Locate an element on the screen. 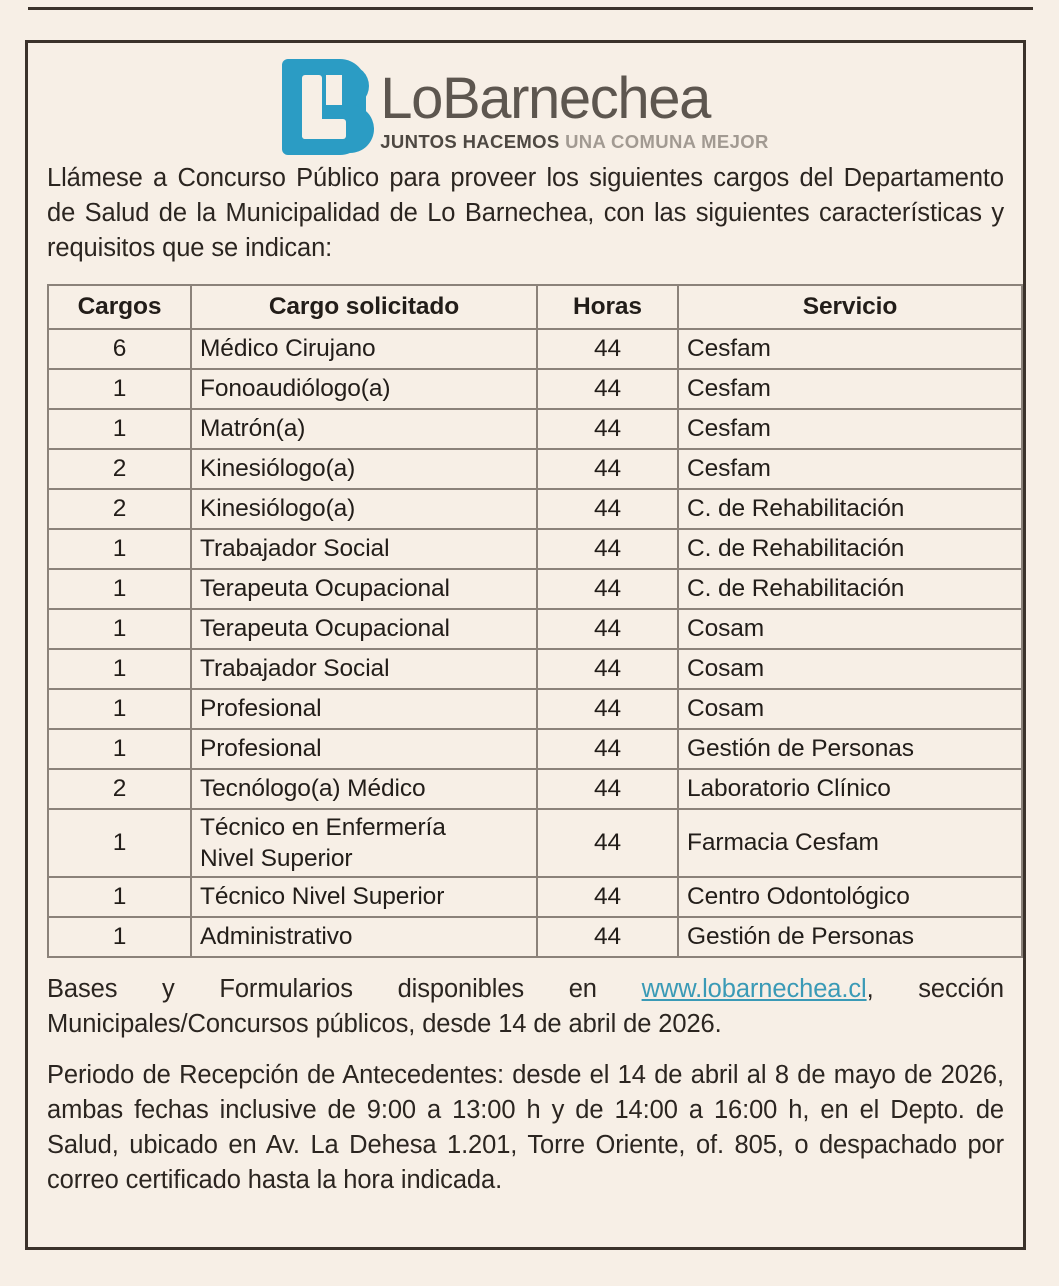  table-row: 1 Fonoaudiólogo(a) 44 Cesfam is located at coordinates (535, 389).